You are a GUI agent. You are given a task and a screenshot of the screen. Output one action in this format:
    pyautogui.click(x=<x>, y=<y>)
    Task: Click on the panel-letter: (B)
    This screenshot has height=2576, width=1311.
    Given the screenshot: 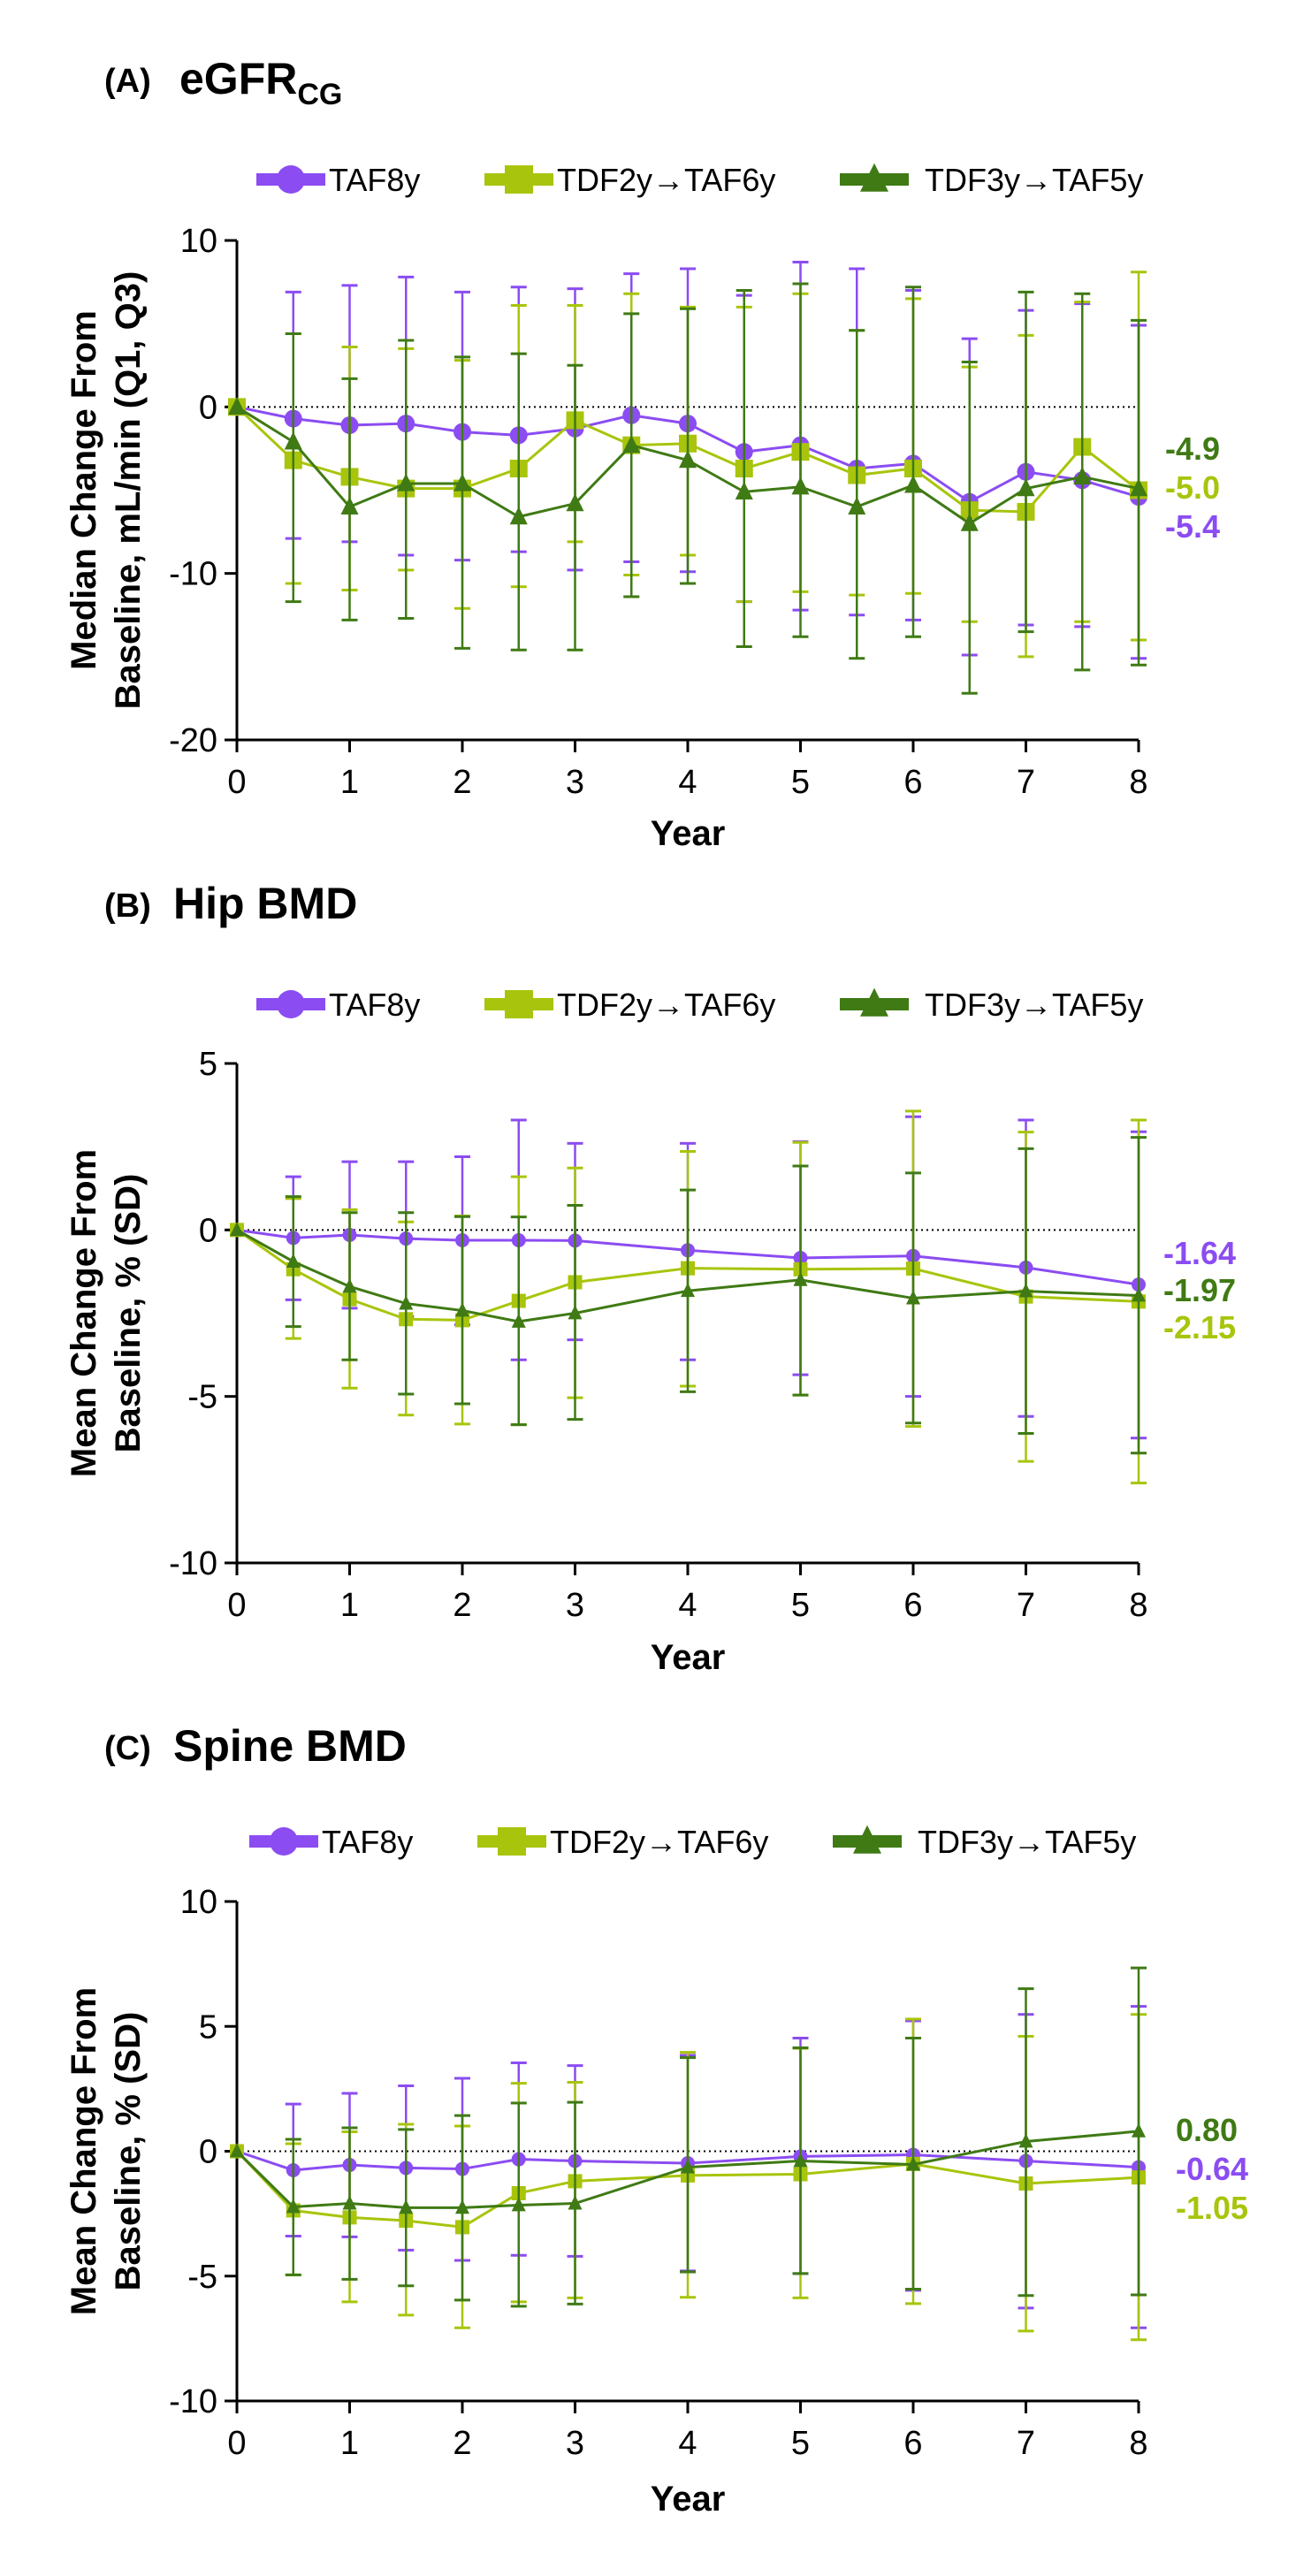 What is the action you would take?
    pyautogui.click(x=127, y=906)
    